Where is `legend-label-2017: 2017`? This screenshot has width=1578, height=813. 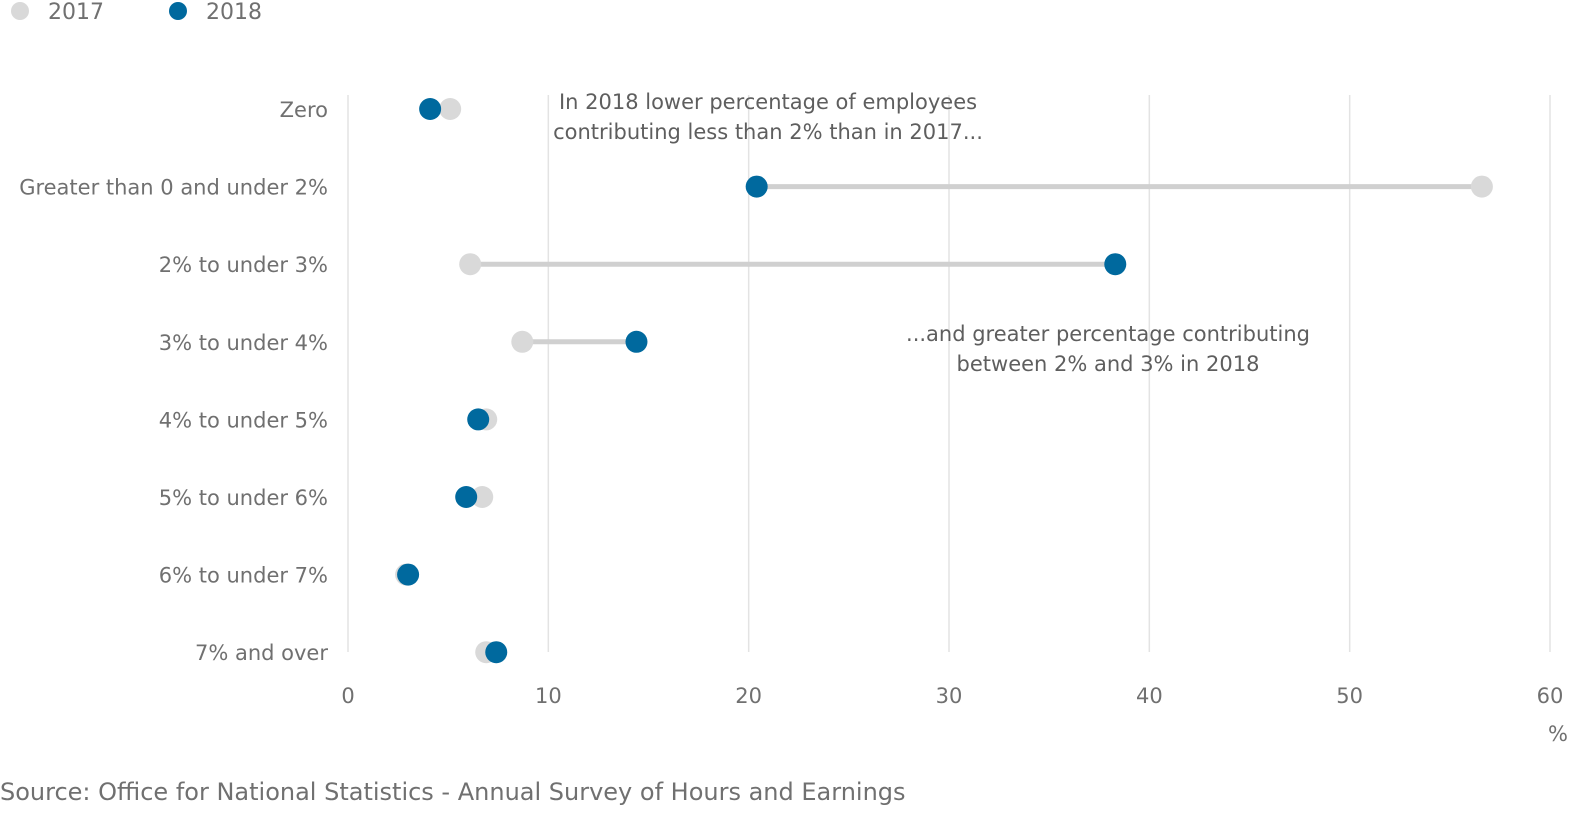
legend-label-2017: 2017 is located at coordinates (76, 12).